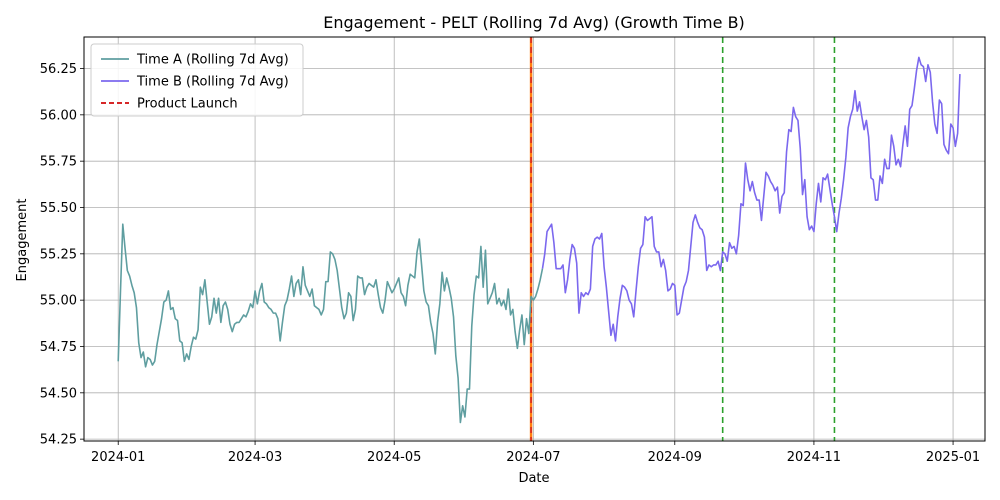 The width and height of the screenshot is (1000, 500). I want to click on y-tick-label: 55.50, so click(58, 208).